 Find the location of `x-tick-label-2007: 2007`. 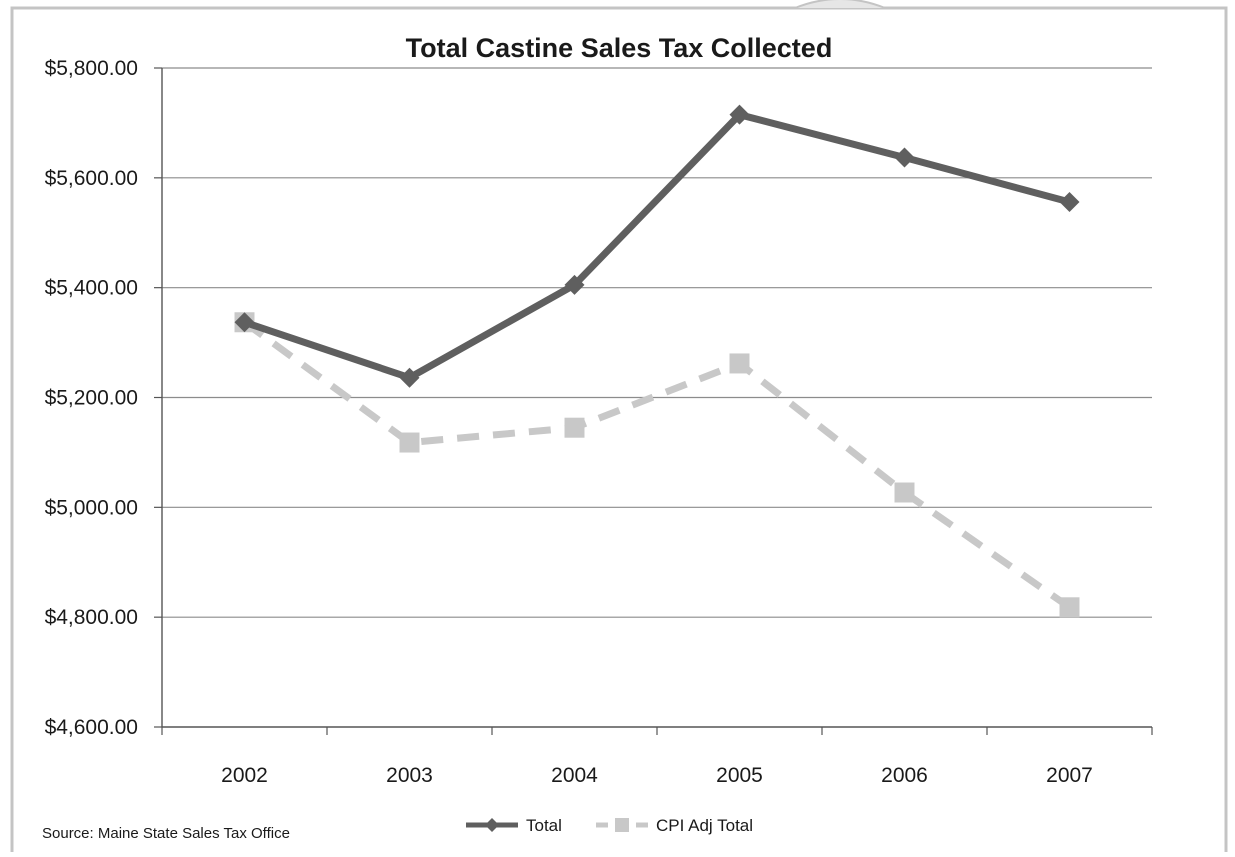

x-tick-label-2007: 2007 is located at coordinates (1069, 775).